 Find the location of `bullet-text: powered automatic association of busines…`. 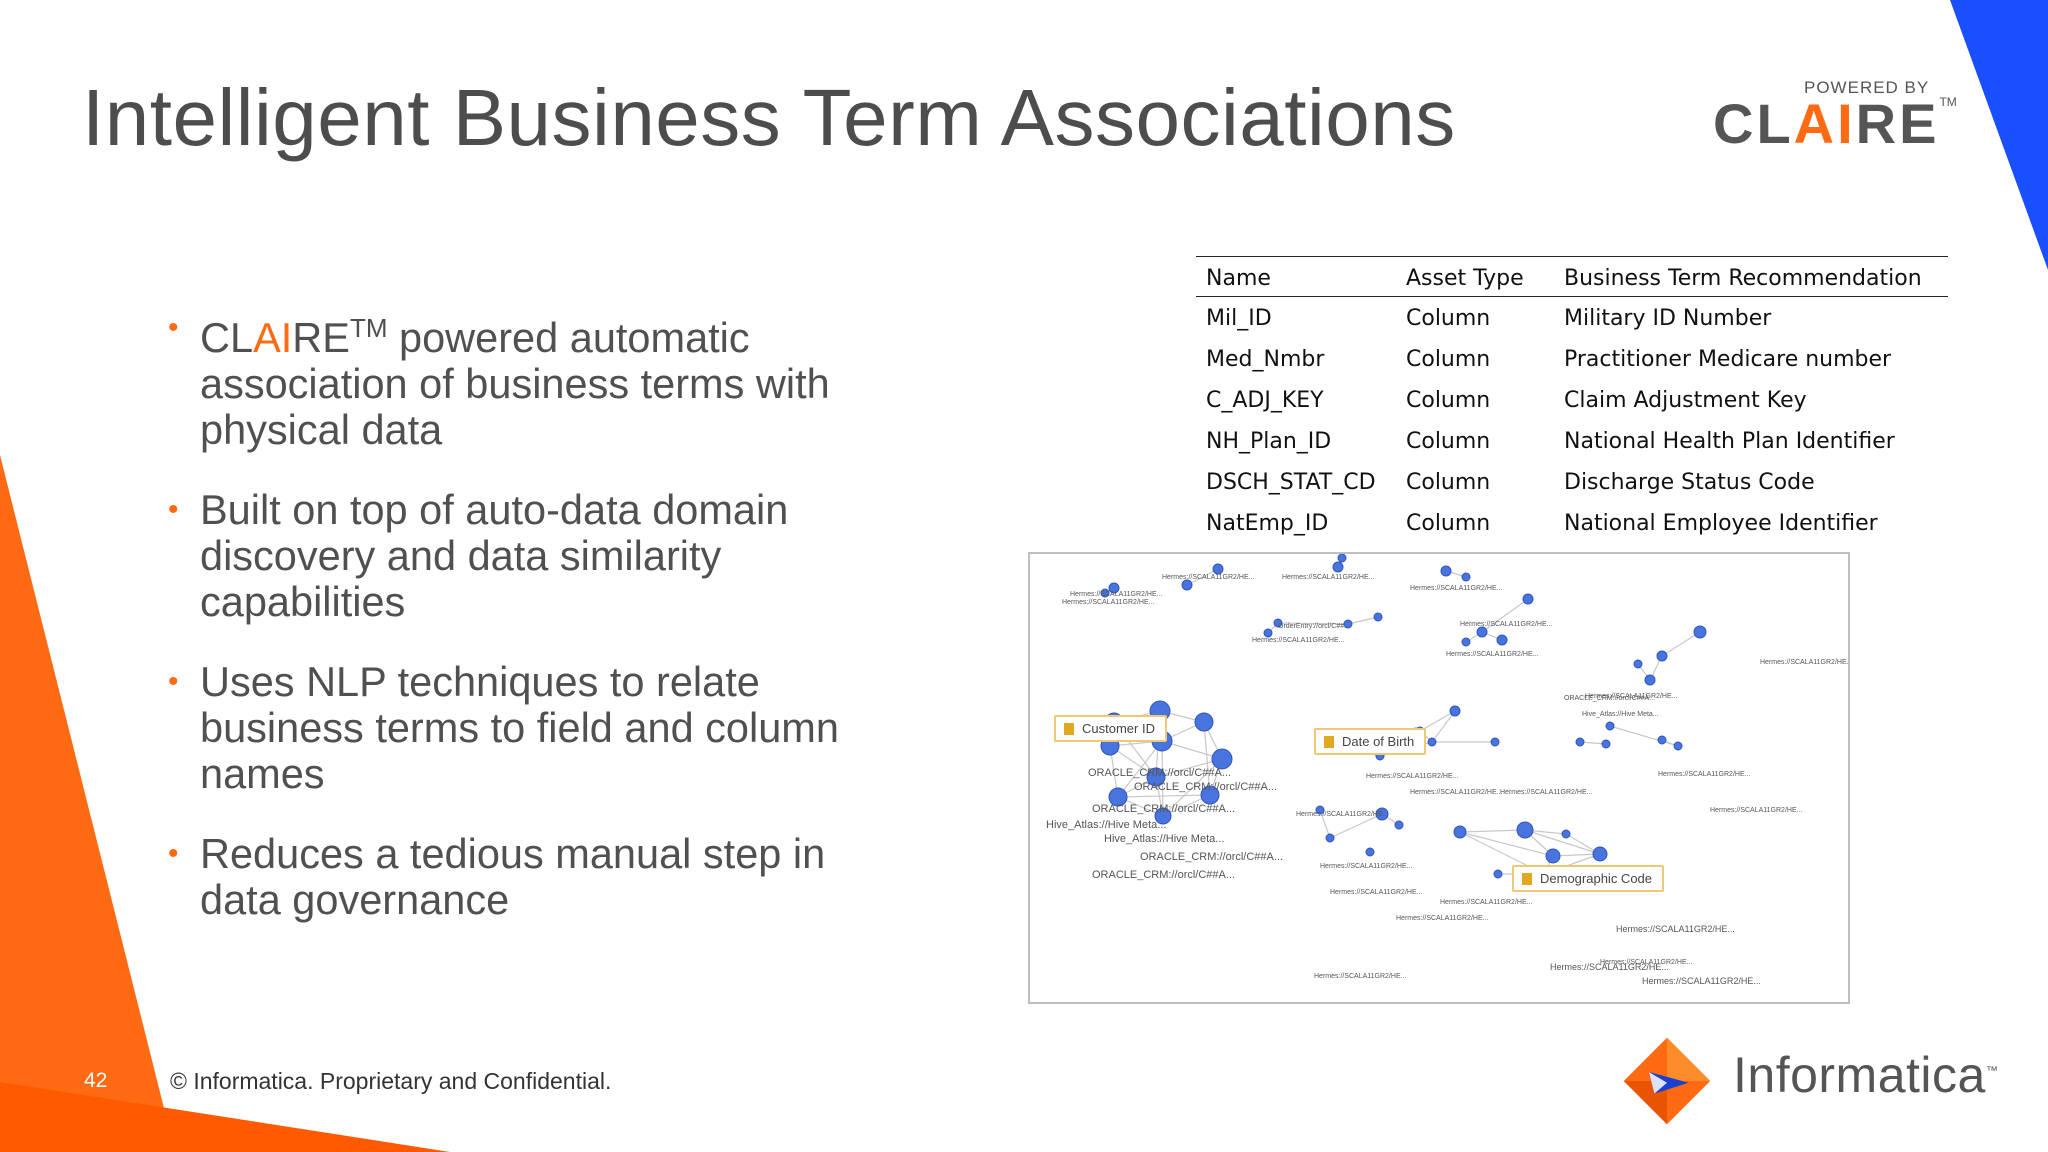

bullet-text: powered automatic association of busines… is located at coordinates (515, 383).